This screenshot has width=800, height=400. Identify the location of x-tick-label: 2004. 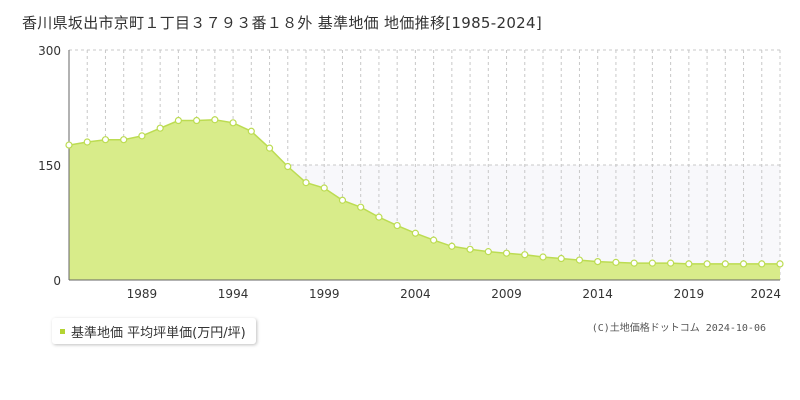
(415, 294).